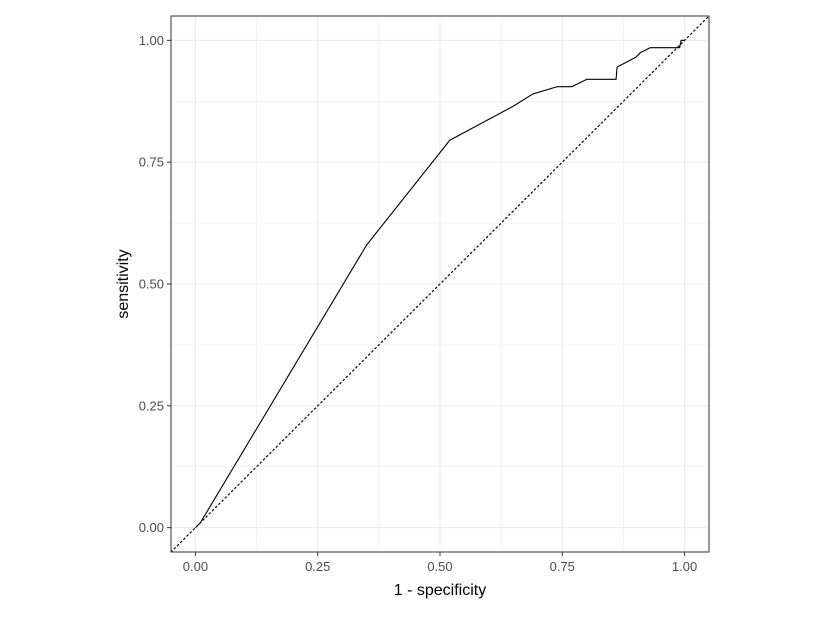 This screenshot has height=617, width=826. Describe the element at coordinates (195, 566) in the screenshot. I see `x-tick-label: 0.00` at that location.